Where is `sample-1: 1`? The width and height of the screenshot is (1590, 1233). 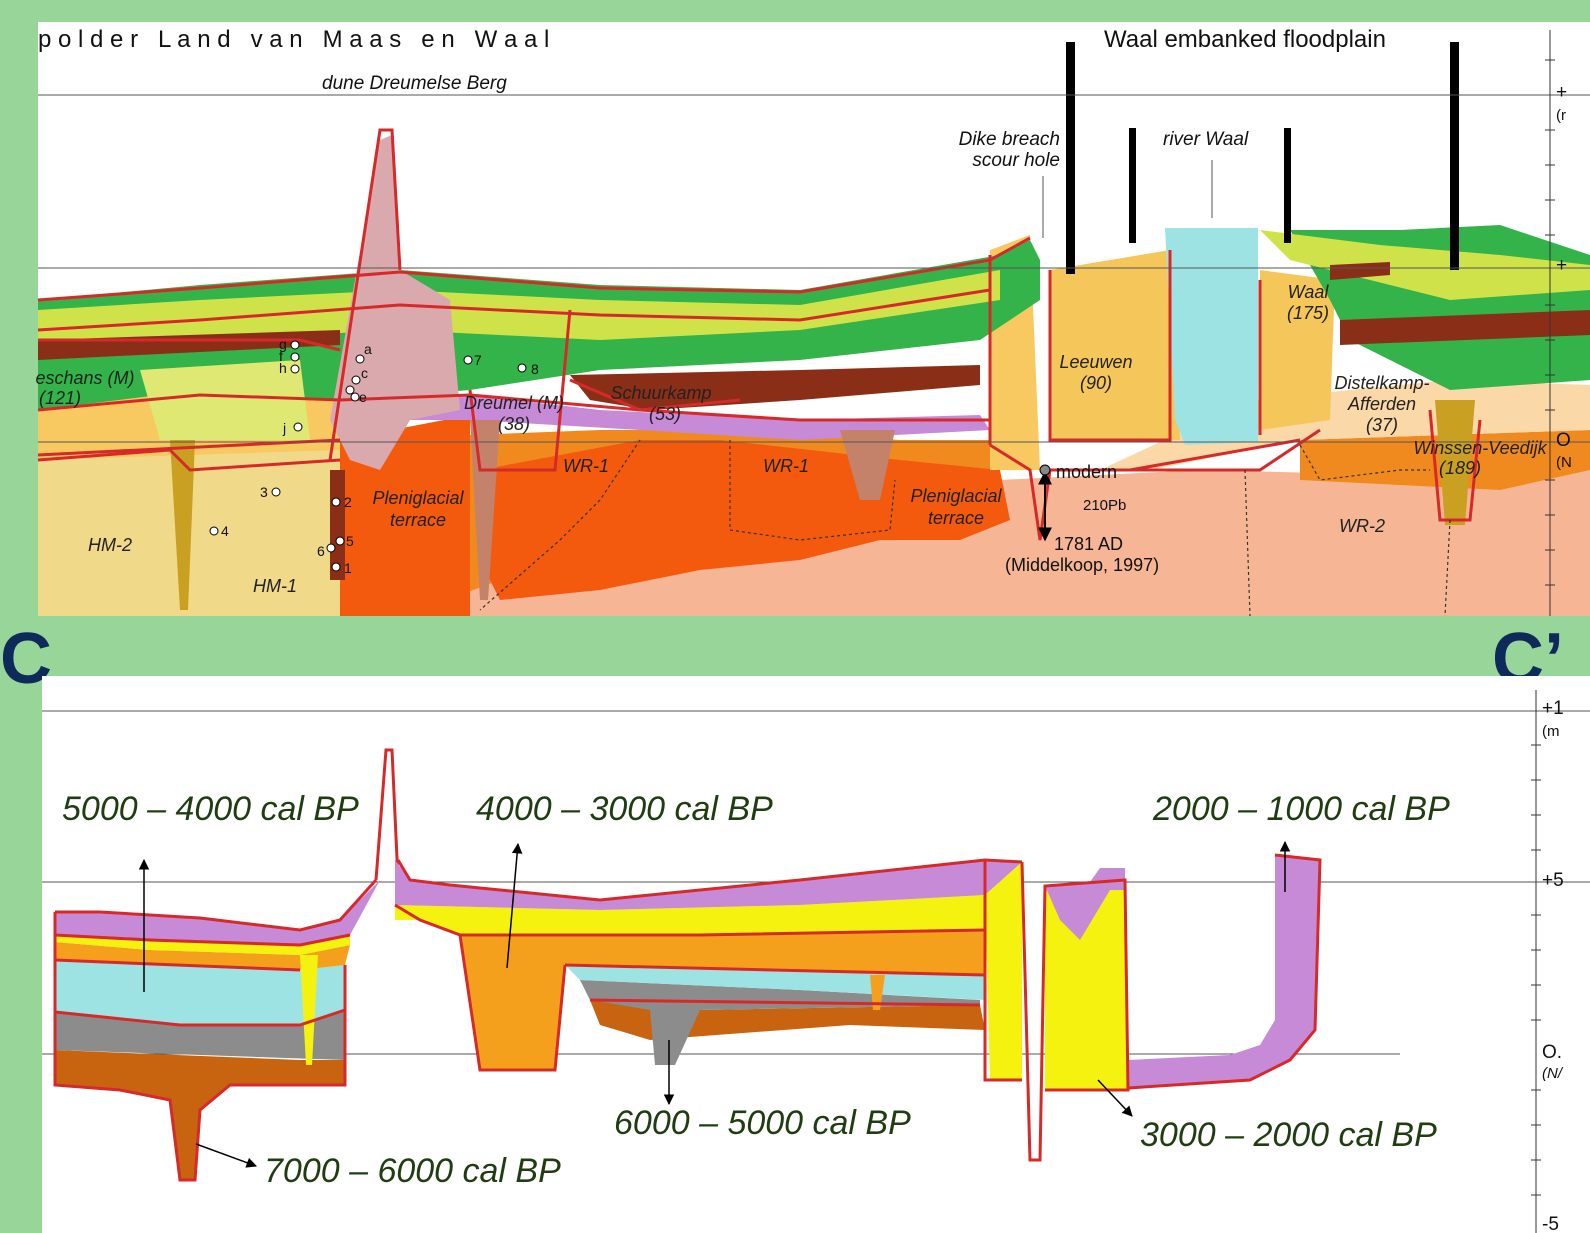 sample-1: 1 is located at coordinates (348, 568).